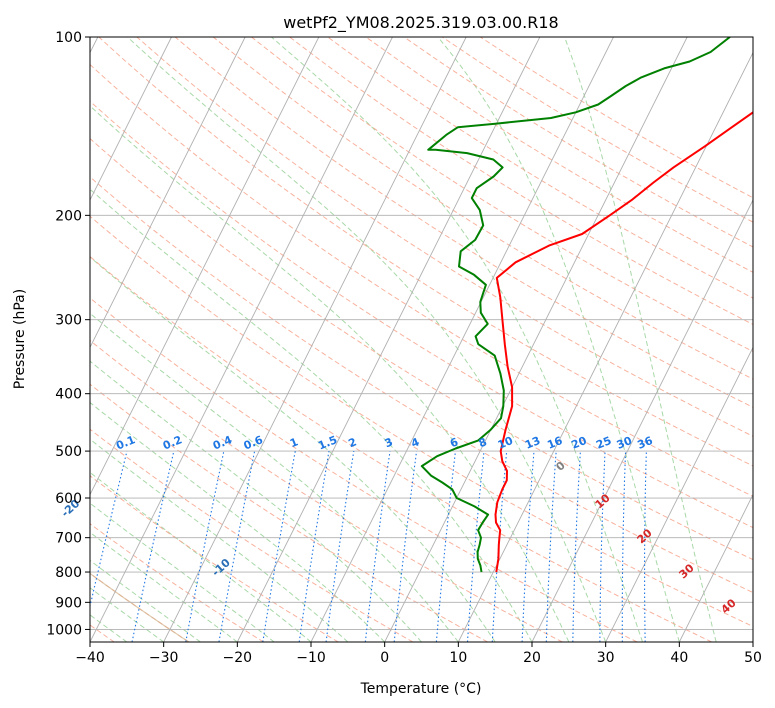  Describe the element at coordinates (532, 443) in the screenshot. I see `mixing-ratio-label: 13` at that location.